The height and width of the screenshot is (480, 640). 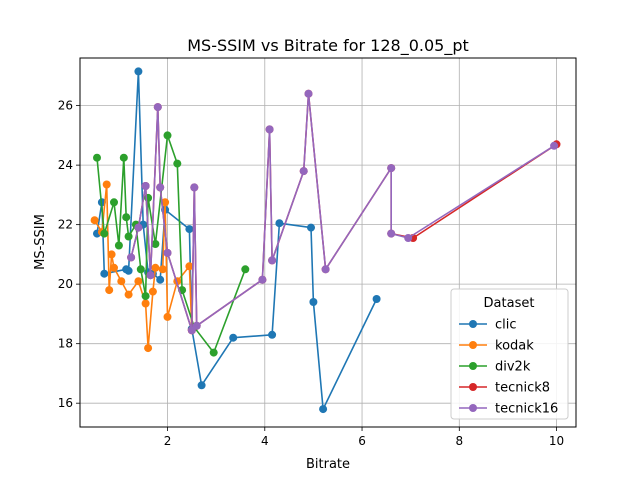 What do you see at coordinates (65, 106) in the screenshot?
I see `y-tick-label: 26` at bounding box center [65, 106].